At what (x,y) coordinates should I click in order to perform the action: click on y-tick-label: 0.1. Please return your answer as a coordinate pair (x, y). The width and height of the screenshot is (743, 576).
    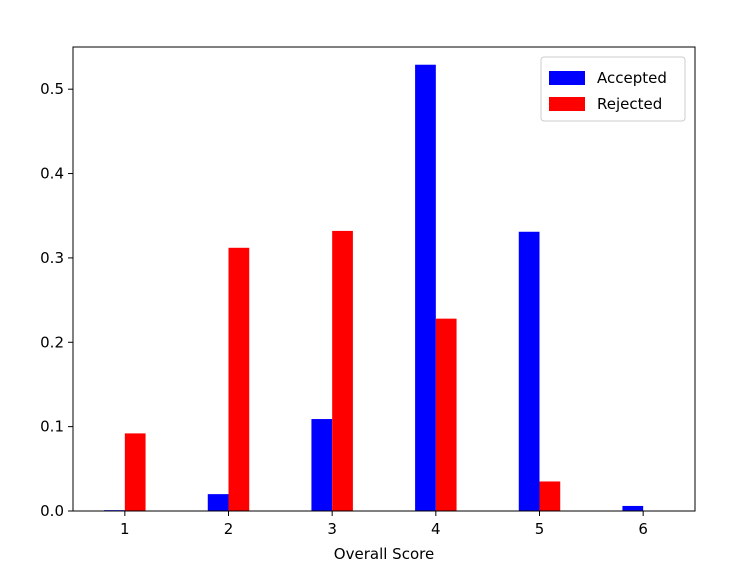
    Looking at the image, I should click on (52, 427).